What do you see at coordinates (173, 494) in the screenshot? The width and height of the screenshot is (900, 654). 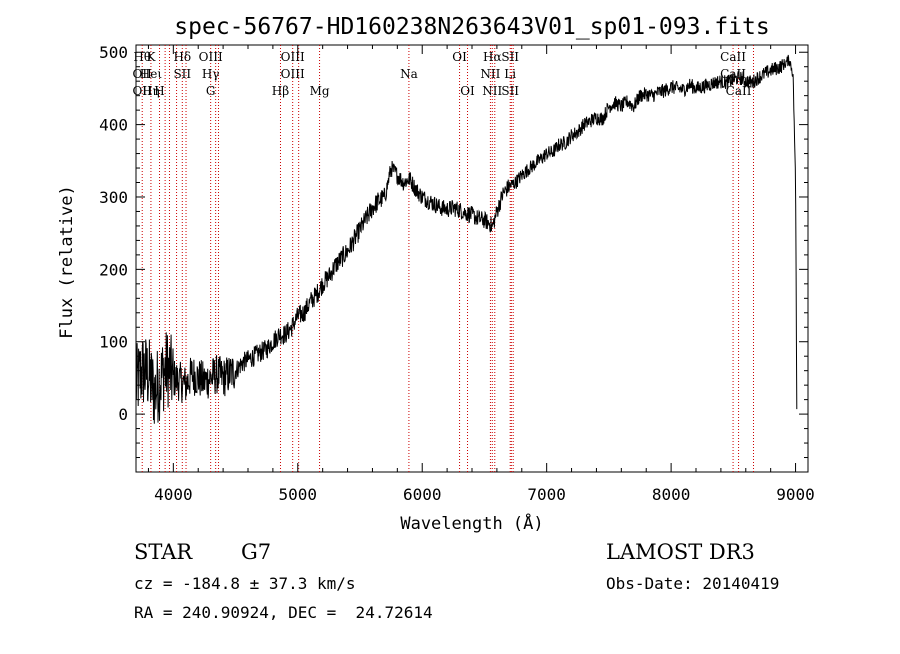 I see `x-tick-label: 4000` at bounding box center [173, 494].